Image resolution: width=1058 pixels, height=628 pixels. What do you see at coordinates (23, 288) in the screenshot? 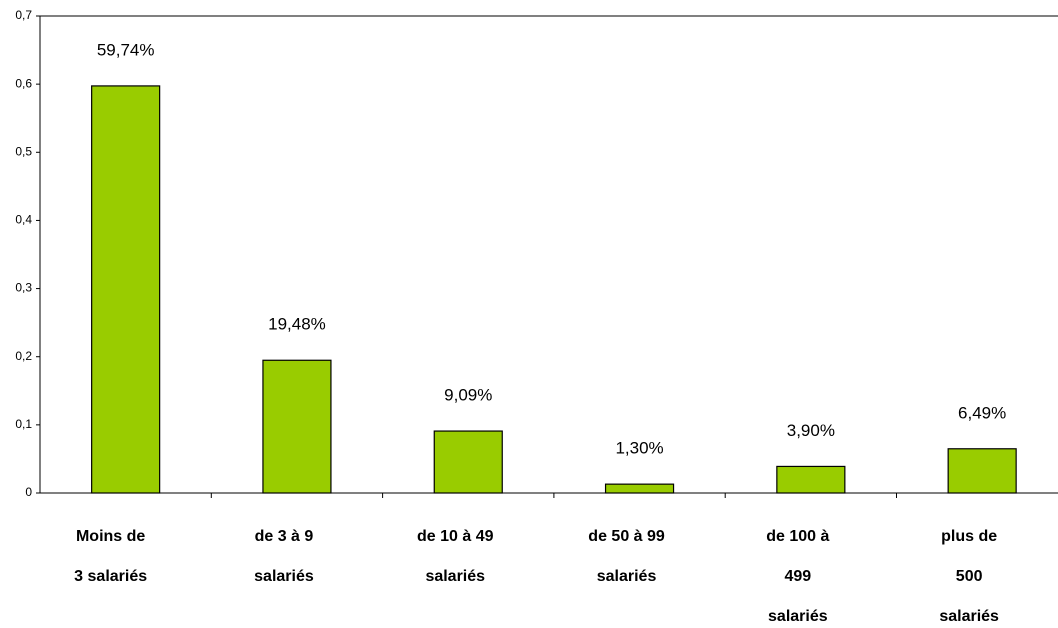
I see `y-tick-label: 0,3` at bounding box center [23, 288].